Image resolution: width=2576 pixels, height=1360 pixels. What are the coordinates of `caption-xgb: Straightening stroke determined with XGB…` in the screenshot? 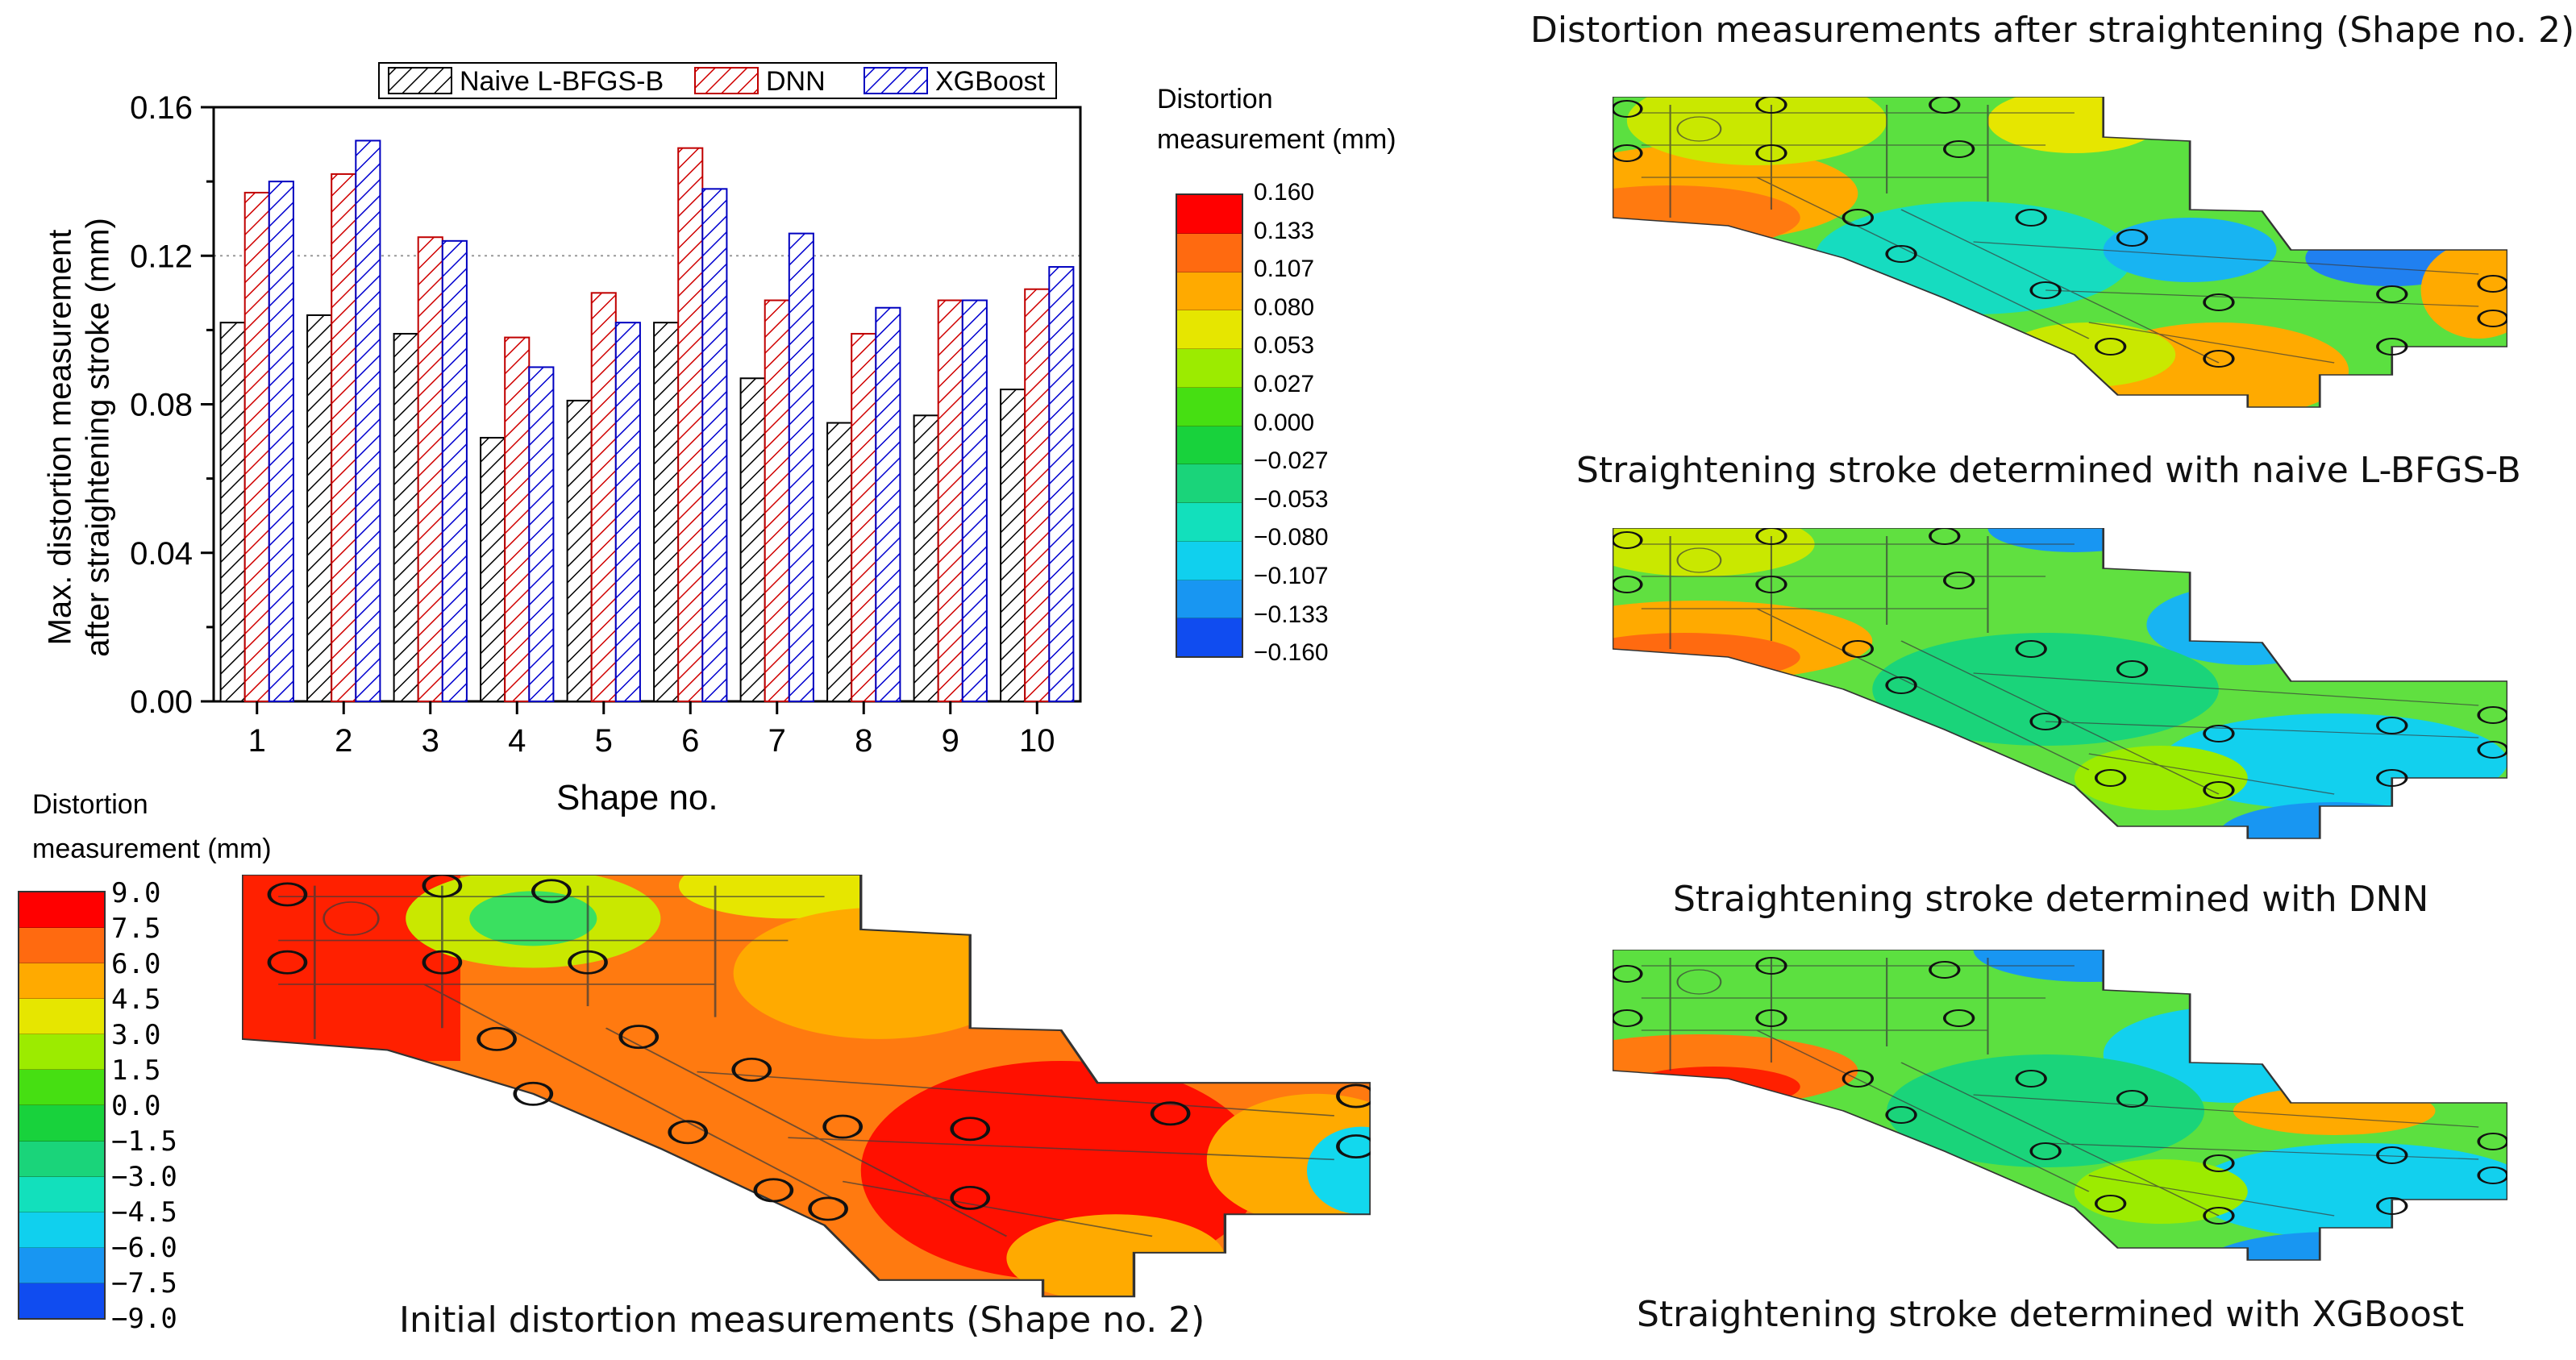 It's located at (2051, 1315).